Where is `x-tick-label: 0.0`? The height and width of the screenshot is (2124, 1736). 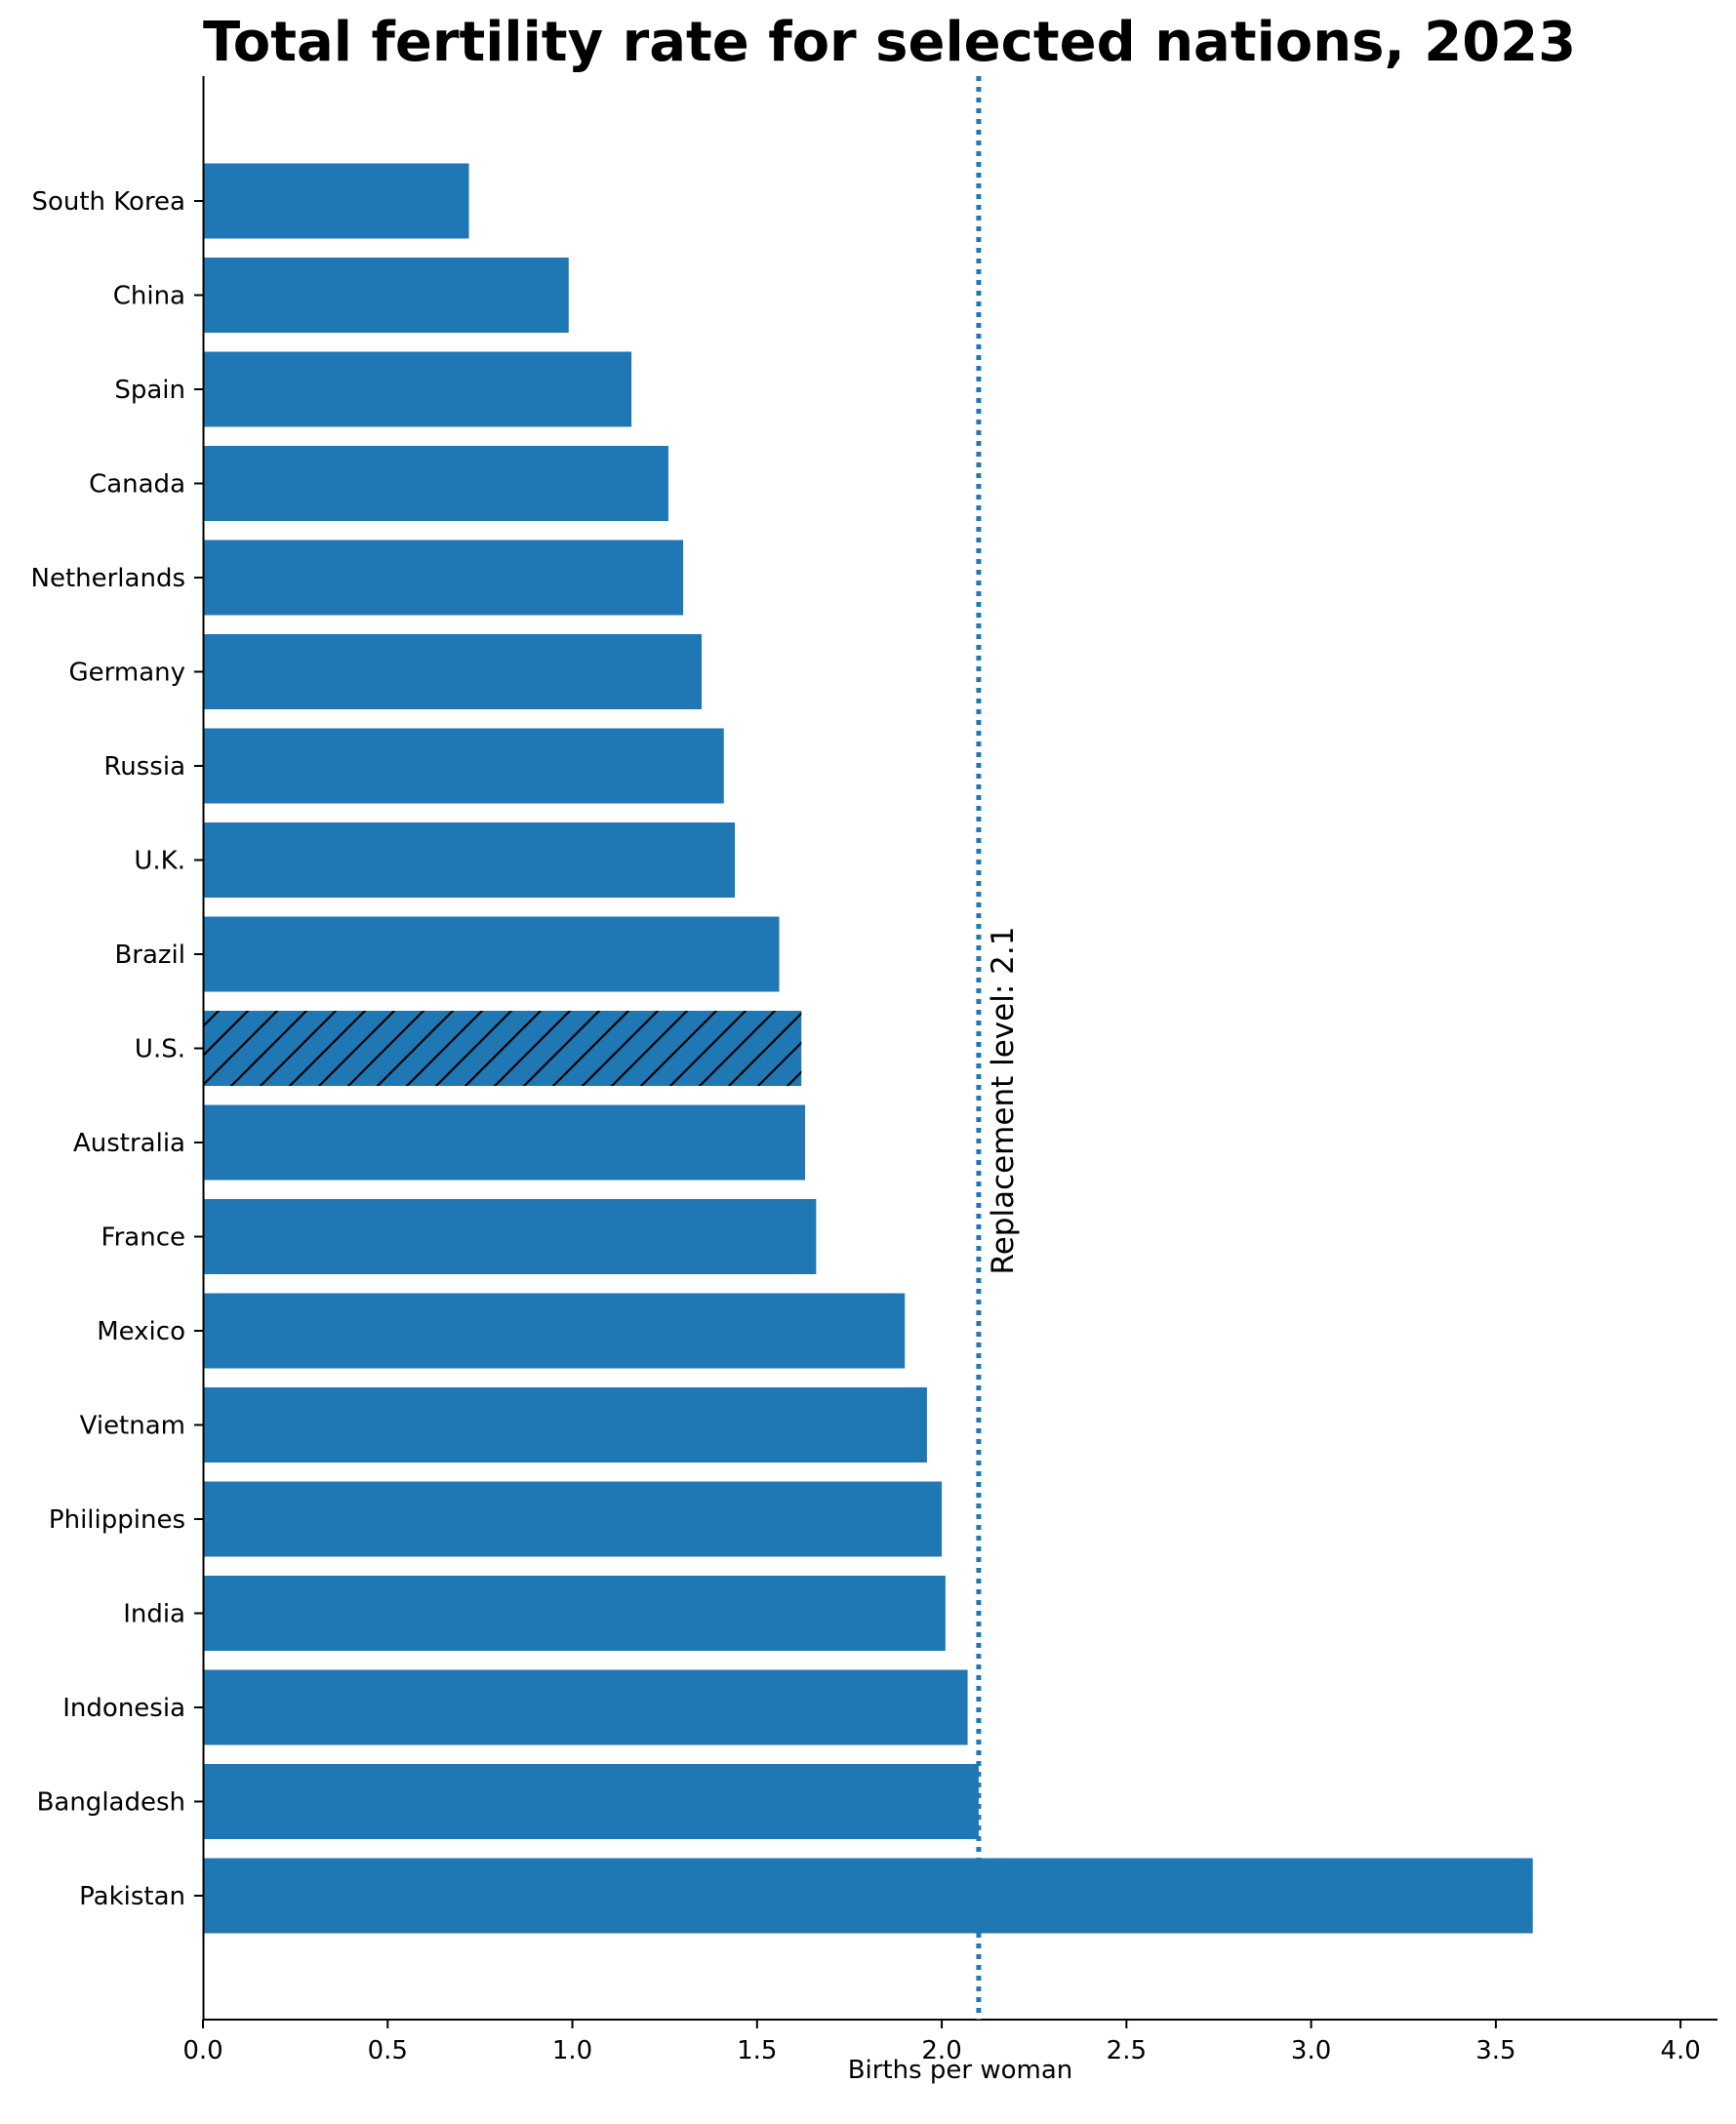 x-tick-label: 0.0 is located at coordinates (202, 2050).